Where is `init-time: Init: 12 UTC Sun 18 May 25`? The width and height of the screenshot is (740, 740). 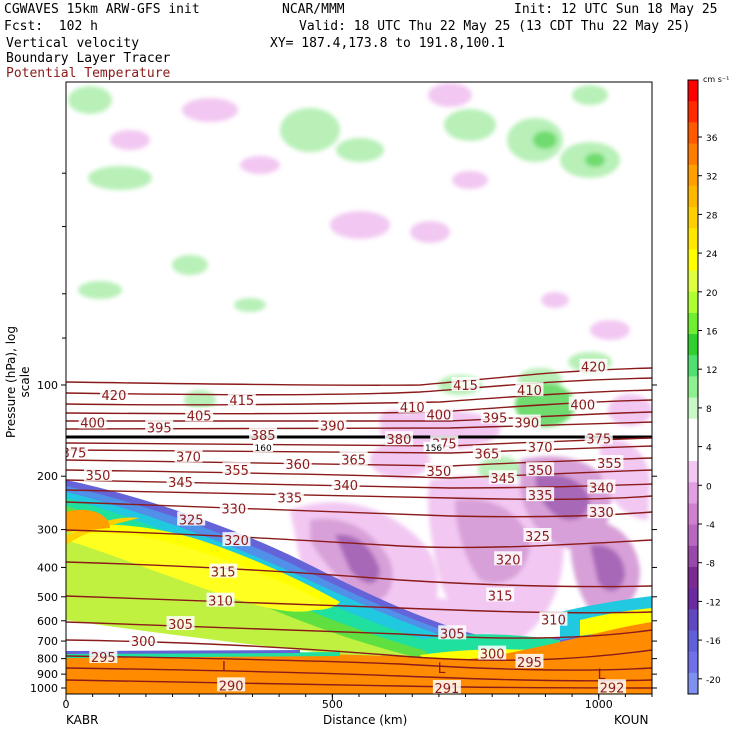 init-time: Init: 12 UTC Sun 18 May 25 is located at coordinates (616, 9).